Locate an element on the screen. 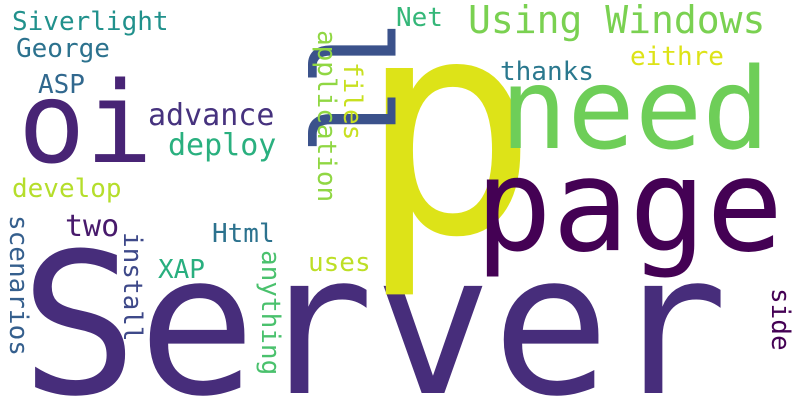 Image resolution: width=800 pixels, height=400 pixels. word-scenarios: scenarios is located at coordinates (18, 285).